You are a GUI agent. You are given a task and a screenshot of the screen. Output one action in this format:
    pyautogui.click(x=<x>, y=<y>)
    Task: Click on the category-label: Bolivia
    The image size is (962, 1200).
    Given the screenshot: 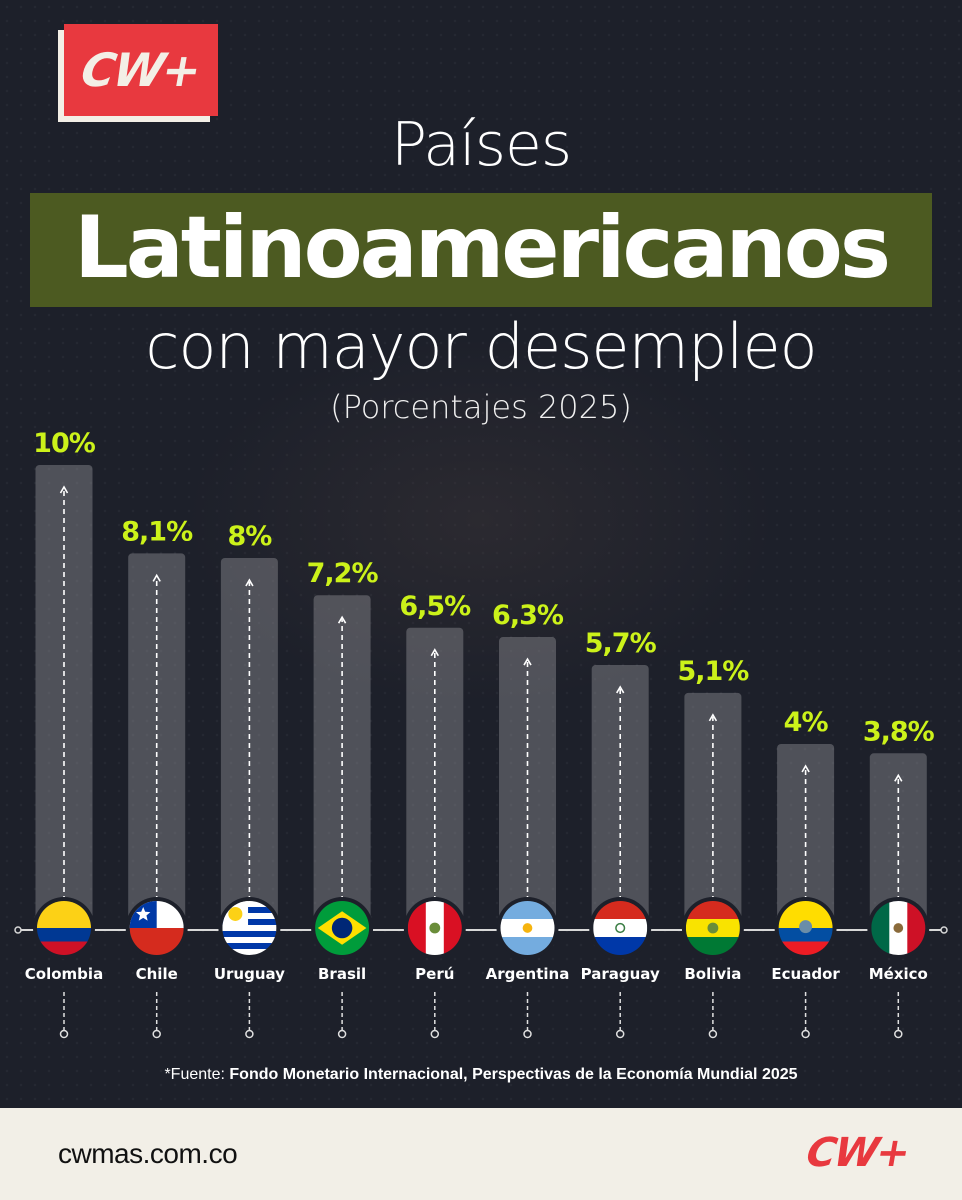 What is the action you would take?
    pyautogui.click(x=712, y=974)
    